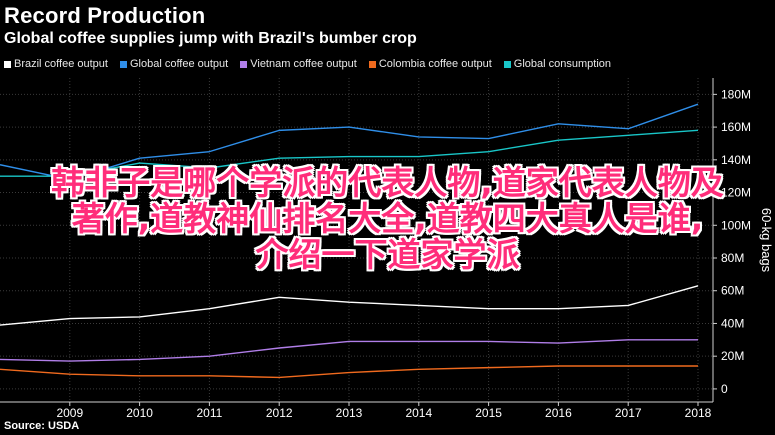 The width and height of the screenshot is (775, 435). What do you see at coordinates (244, 64) in the screenshot?
I see `legend-swatch-vietnam` at bounding box center [244, 64].